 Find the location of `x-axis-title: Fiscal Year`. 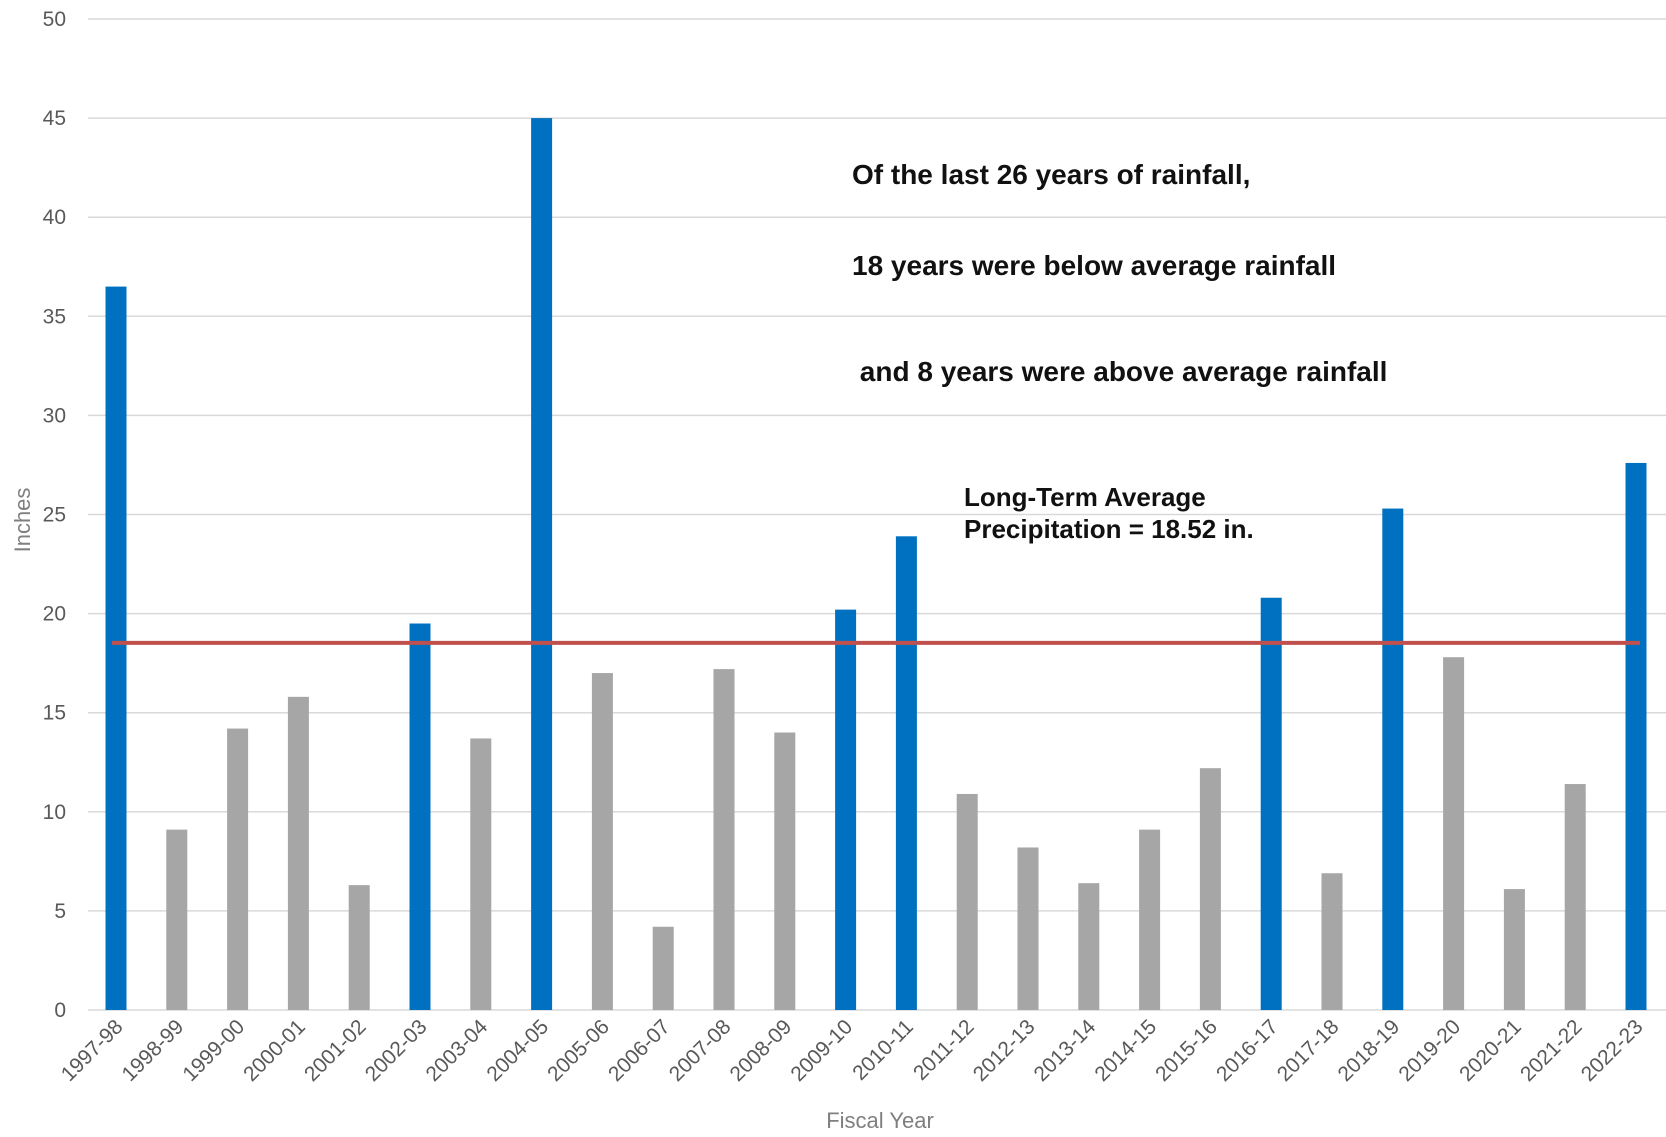

x-axis-title: Fiscal Year is located at coordinates (880, 1120).